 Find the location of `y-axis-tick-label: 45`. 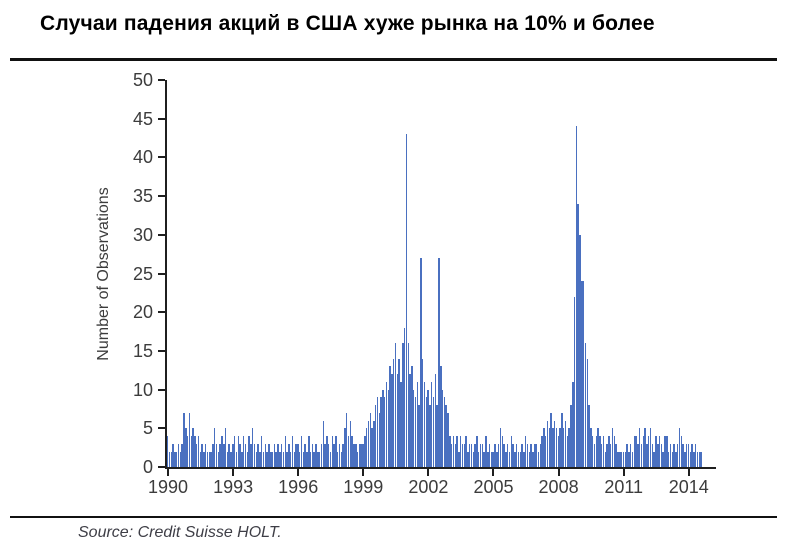

y-axis-tick-label: 45 is located at coordinates (142, 118).